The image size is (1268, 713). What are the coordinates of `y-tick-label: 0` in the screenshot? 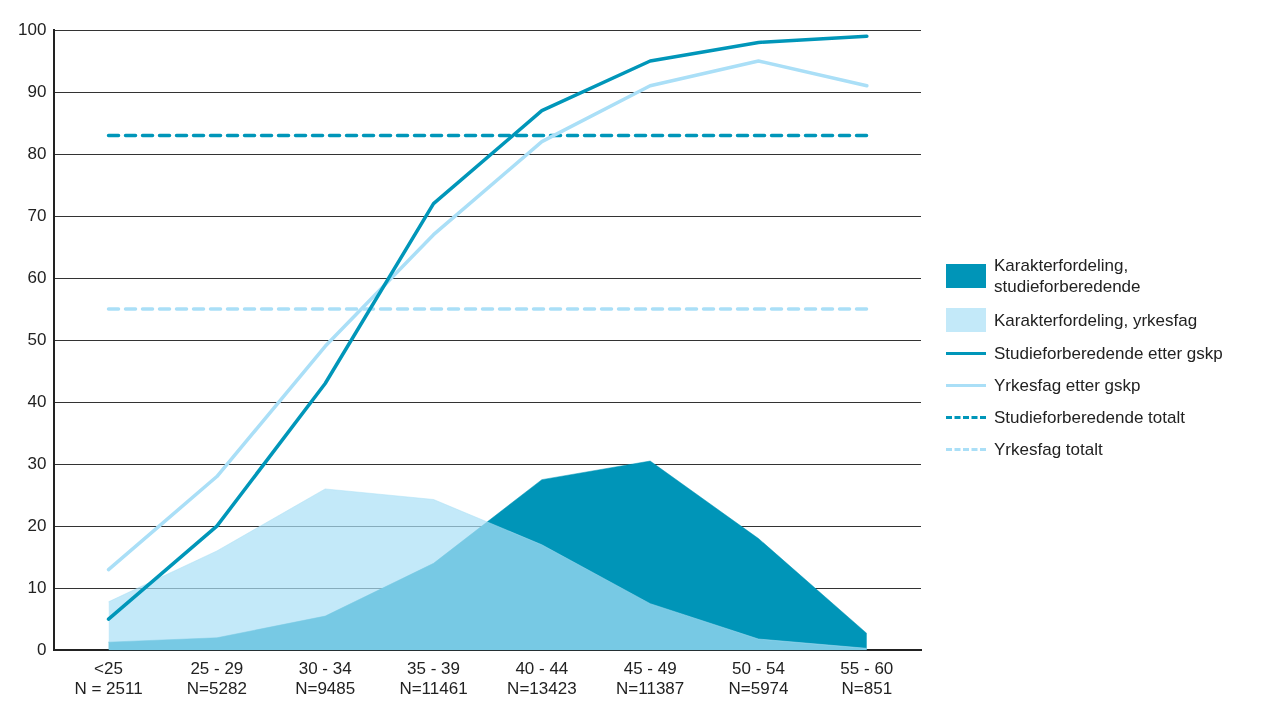 It's located at (41, 649).